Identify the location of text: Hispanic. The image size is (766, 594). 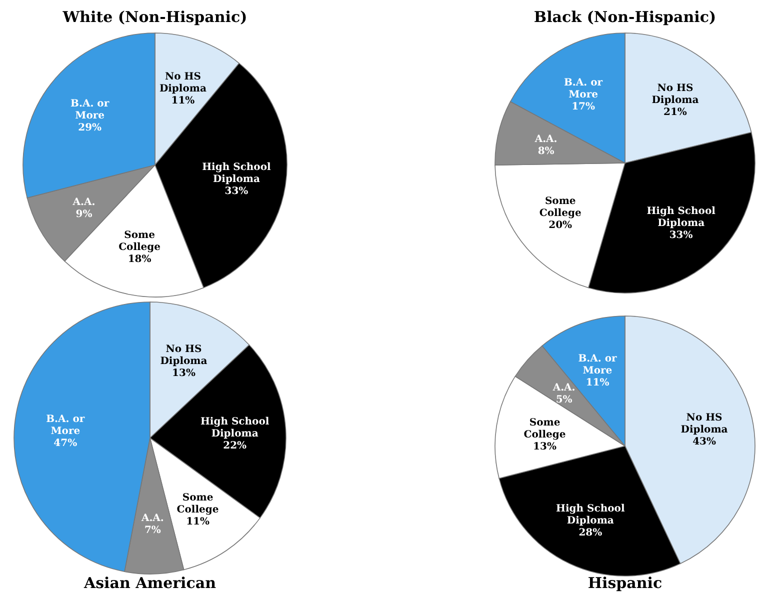
(625, 583).